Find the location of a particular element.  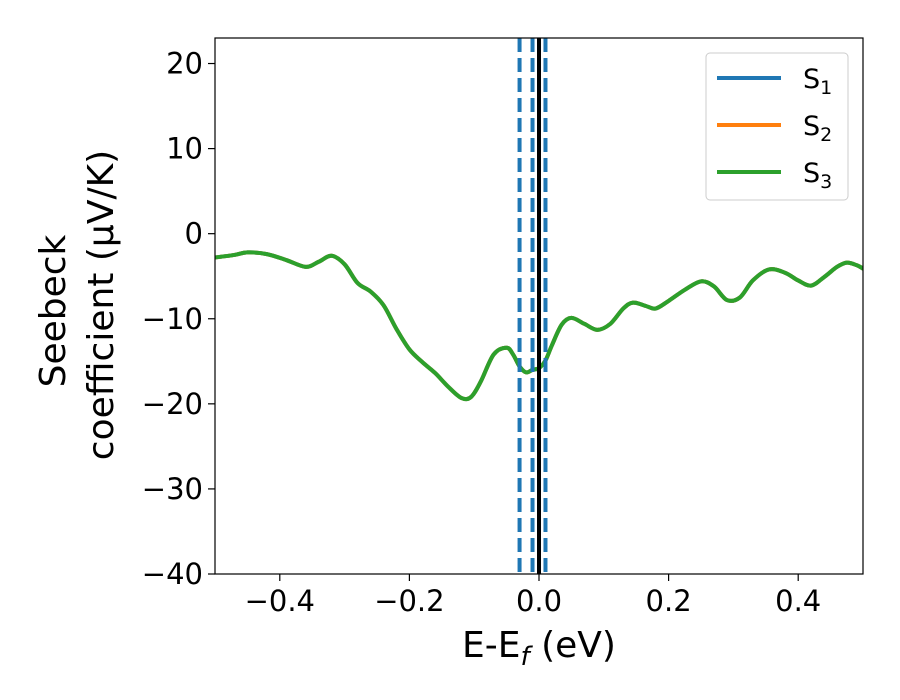

x-ticks: −0.4 −0.2 0.0 0.2 0.4 is located at coordinates (533, 596).